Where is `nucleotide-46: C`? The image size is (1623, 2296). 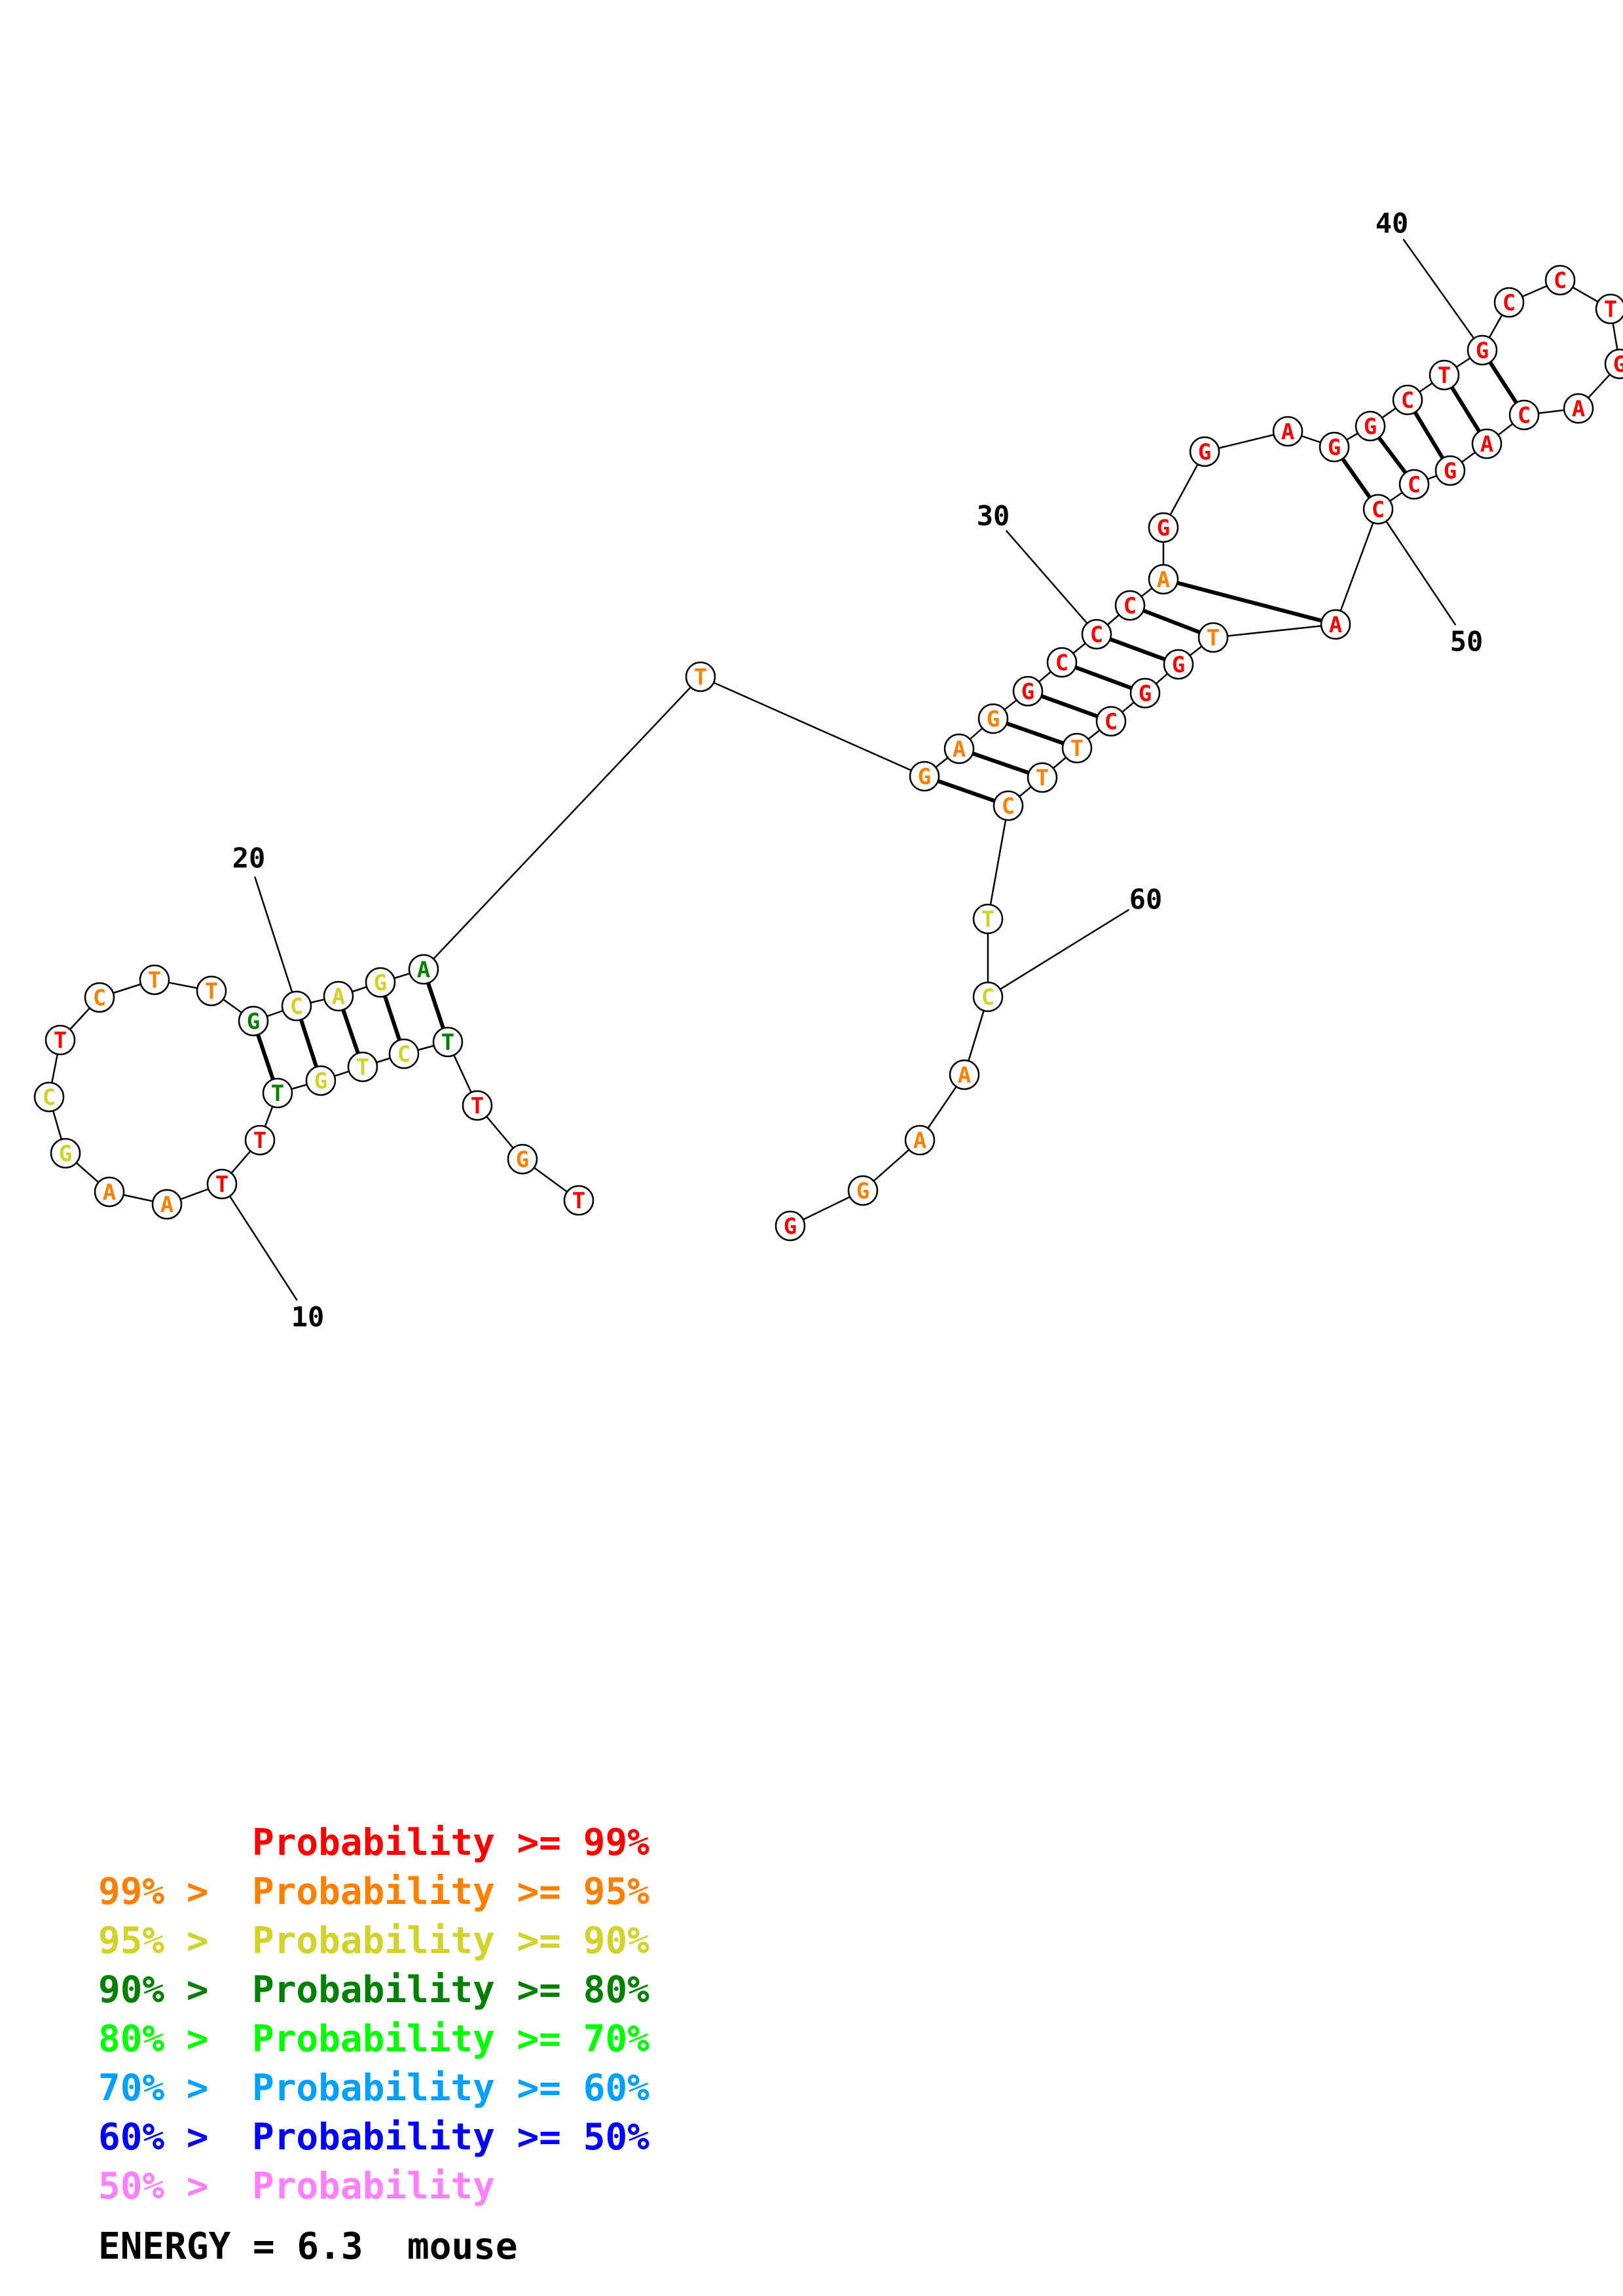
nucleotide-46: C is located at coordinates (1524, 415).